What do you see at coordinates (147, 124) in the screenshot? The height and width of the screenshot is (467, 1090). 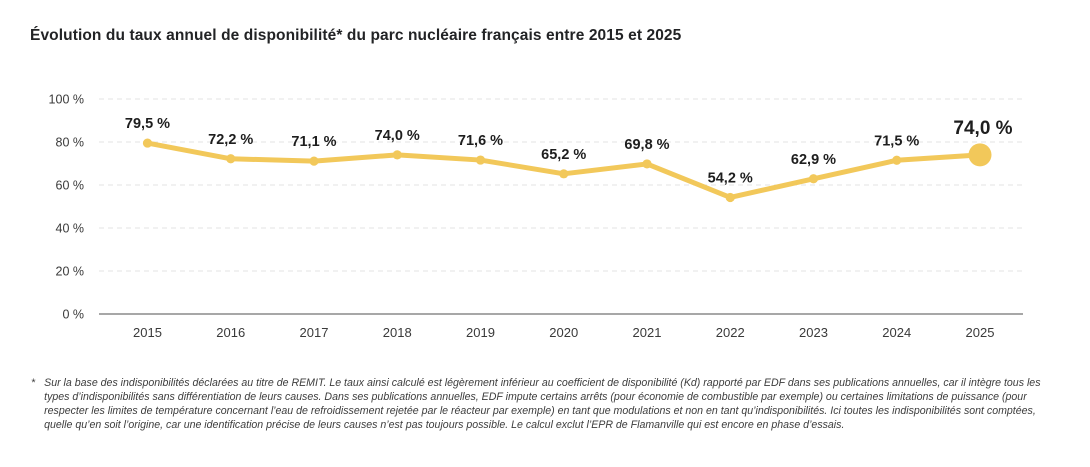 I see `data-point-label: 79,5 %` at bounding box center [147, 124].